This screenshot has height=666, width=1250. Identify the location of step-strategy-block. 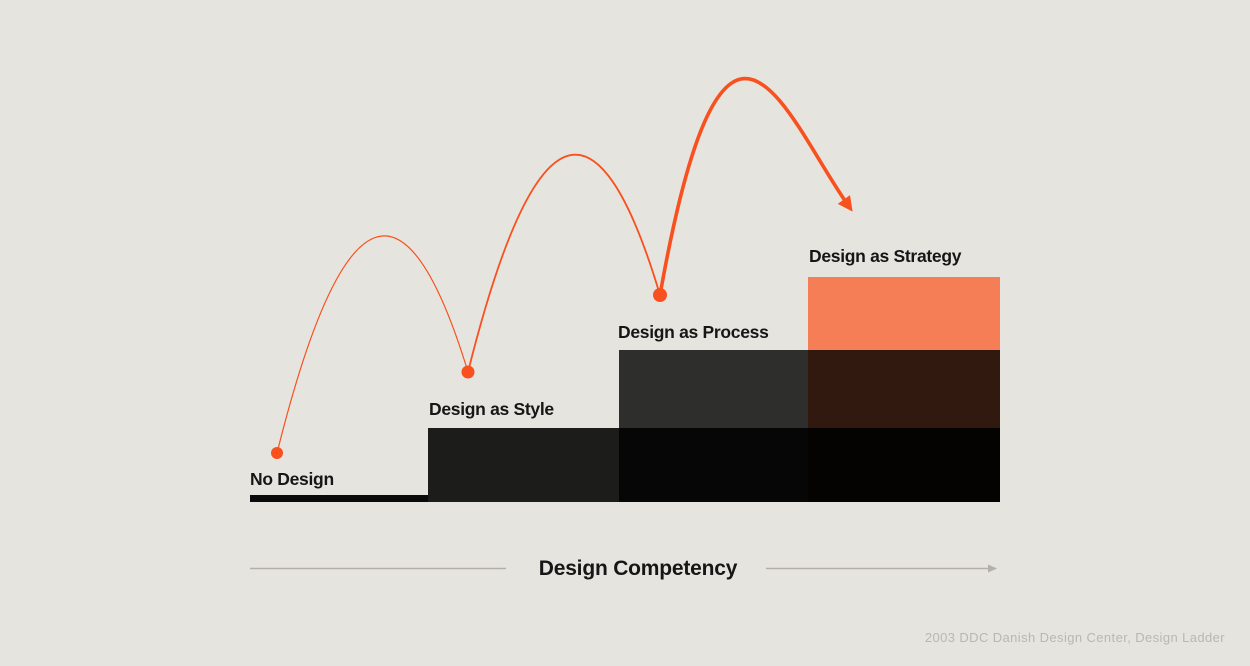
(904, 313).